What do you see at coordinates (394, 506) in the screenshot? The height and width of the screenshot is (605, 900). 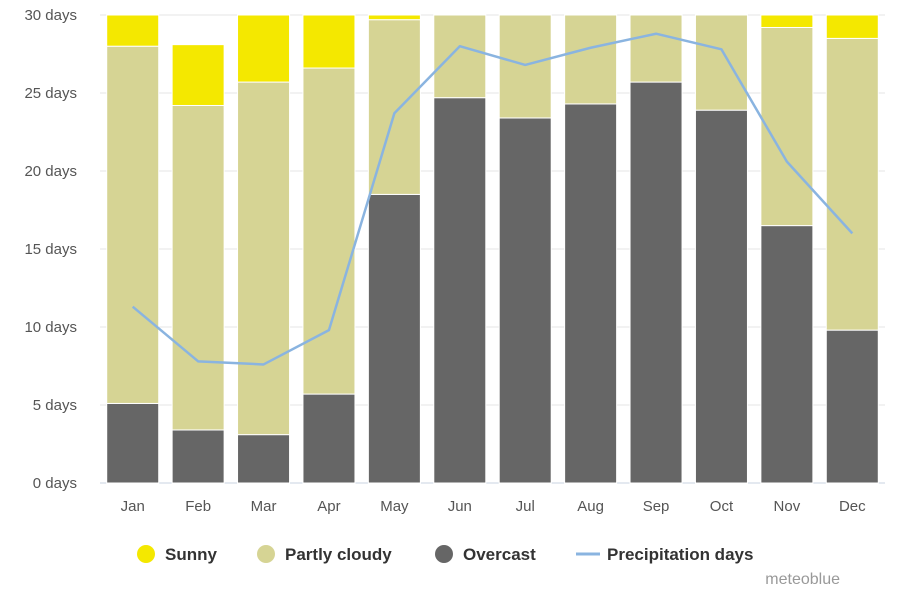 I see `x-tick-label: May` at bounding box center [394, 506].